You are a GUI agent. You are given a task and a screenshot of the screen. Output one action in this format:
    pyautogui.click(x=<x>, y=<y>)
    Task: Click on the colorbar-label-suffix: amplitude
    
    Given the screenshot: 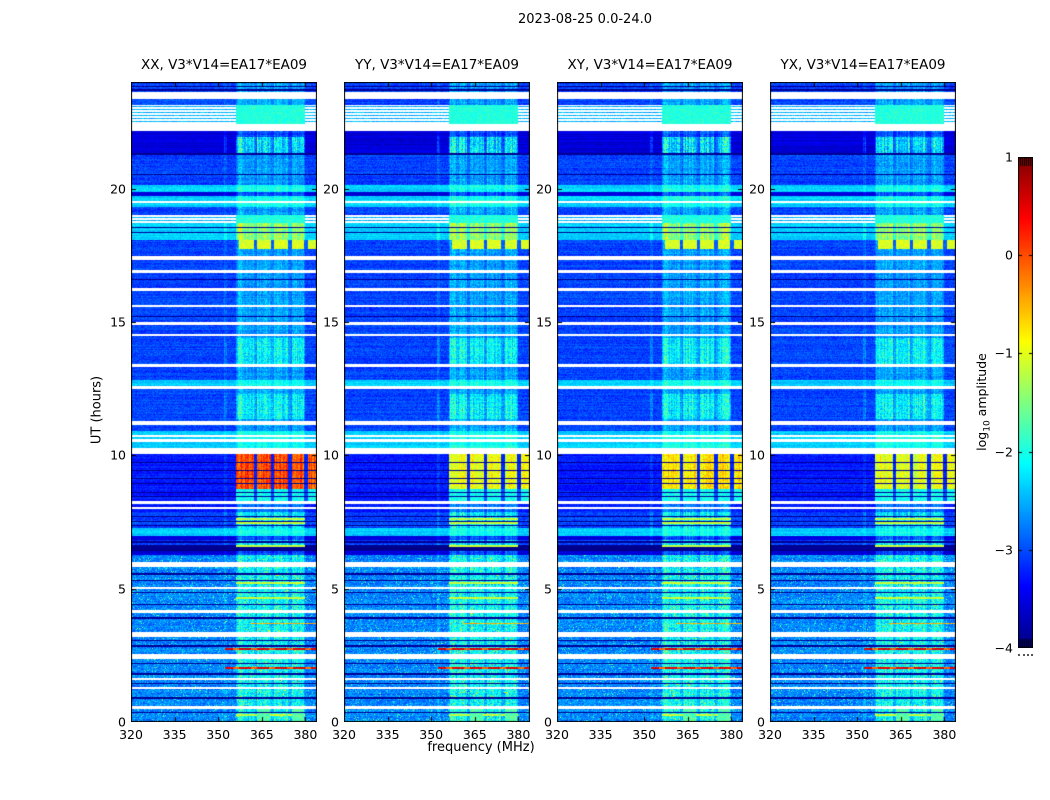 What is the action you would take?
    pyautogui.click(x=981, y=387)
    